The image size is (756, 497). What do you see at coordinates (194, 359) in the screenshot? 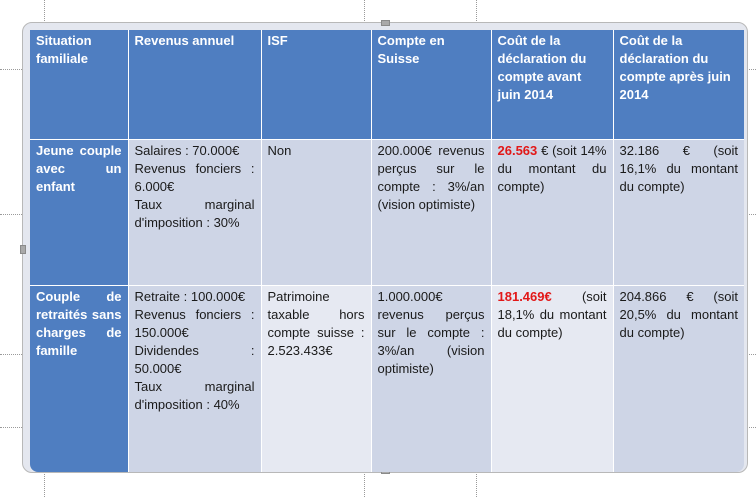
I see `revenus-line: Dividendes : 50.000€` at bounding box center [194, 359].